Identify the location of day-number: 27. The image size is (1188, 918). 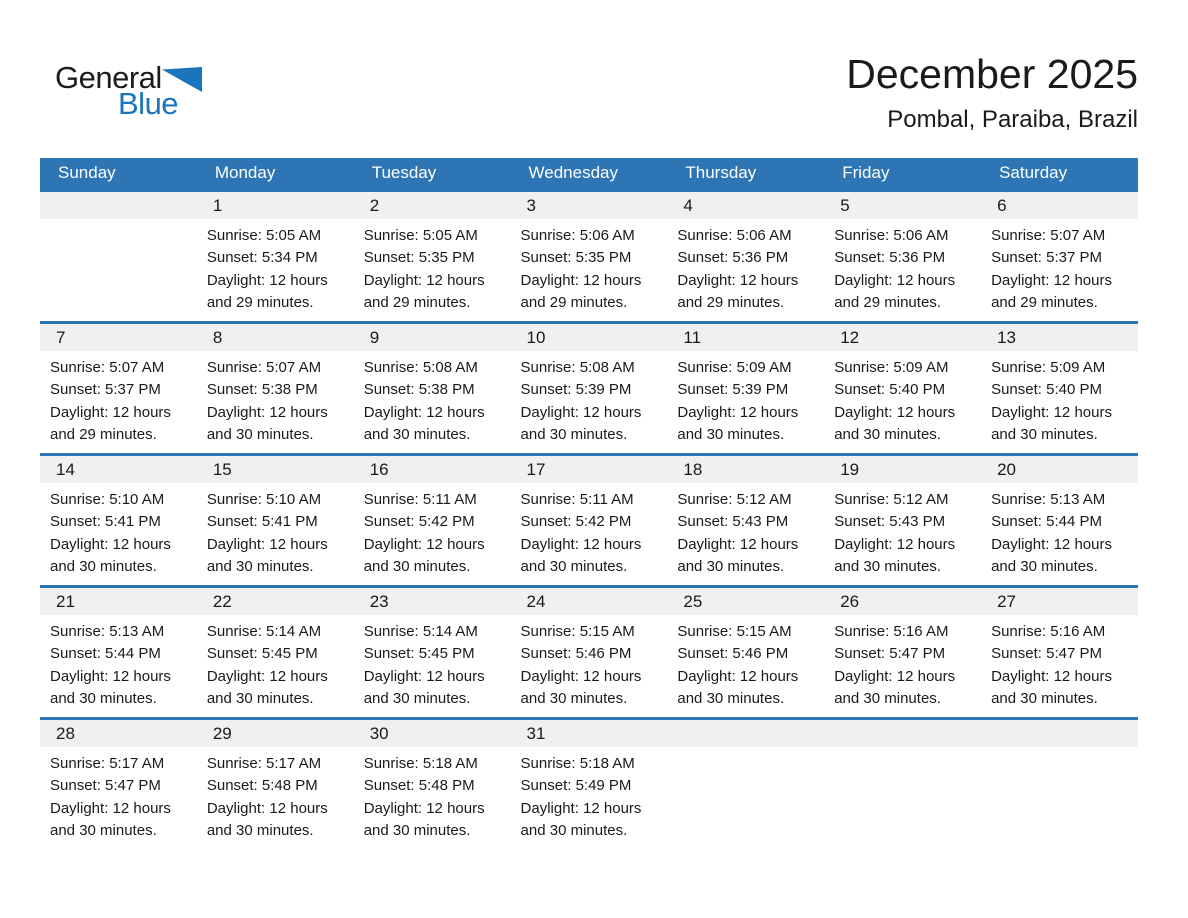
(1059, 601).